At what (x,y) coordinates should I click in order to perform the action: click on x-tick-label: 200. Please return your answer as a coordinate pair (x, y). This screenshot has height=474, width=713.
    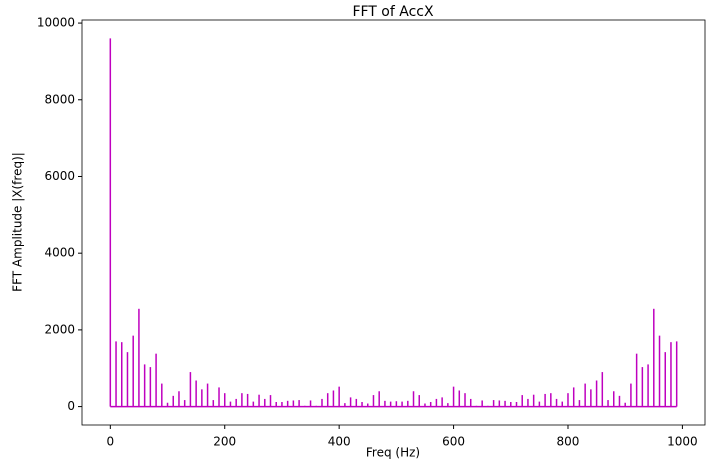
    Looking at the image, I should click on (224, 442).